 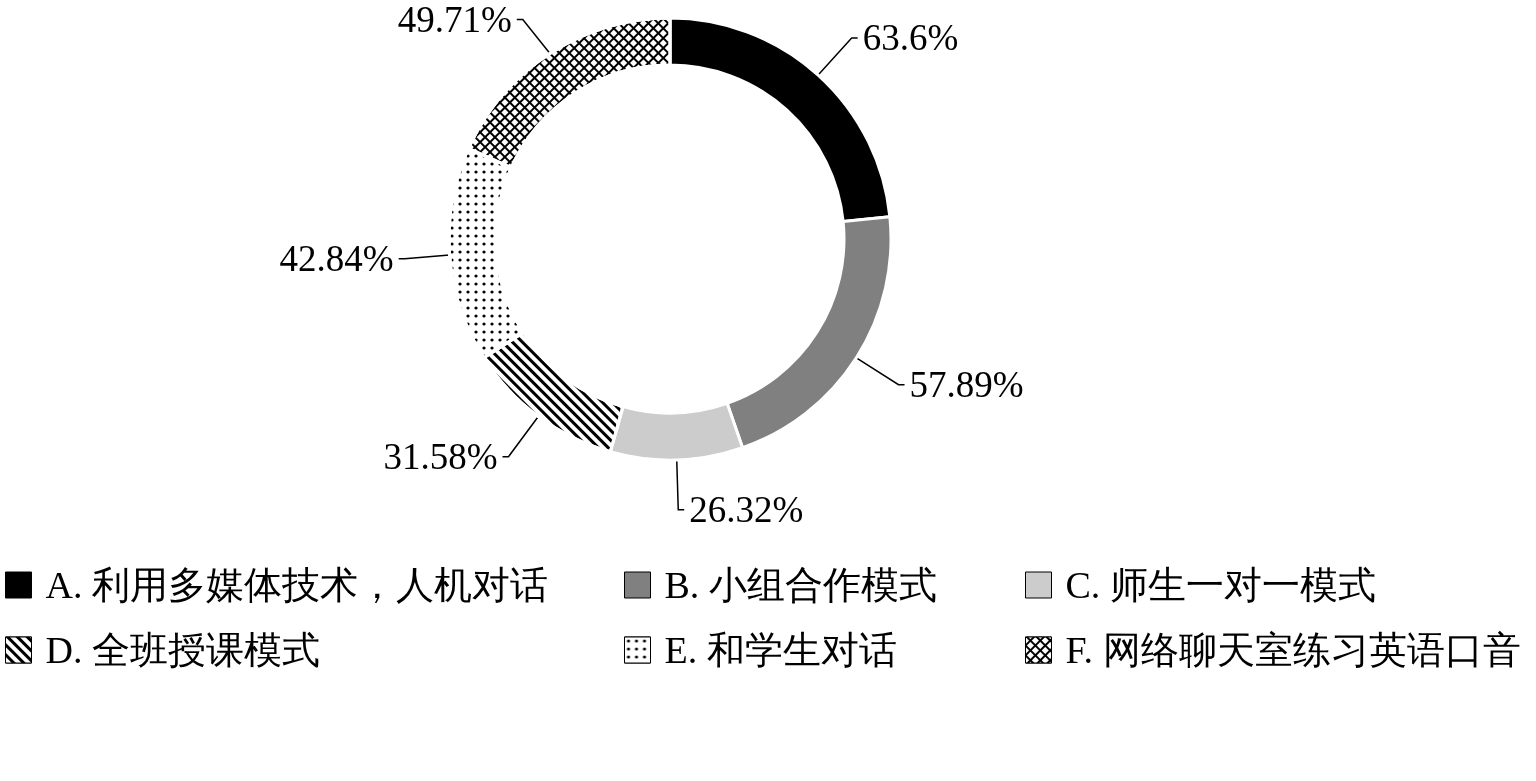 What do you see at coordinates (800, 585) in the screenshot?
I see `legend-label: B. 小组合作模式` at bounding box center [800, 585].